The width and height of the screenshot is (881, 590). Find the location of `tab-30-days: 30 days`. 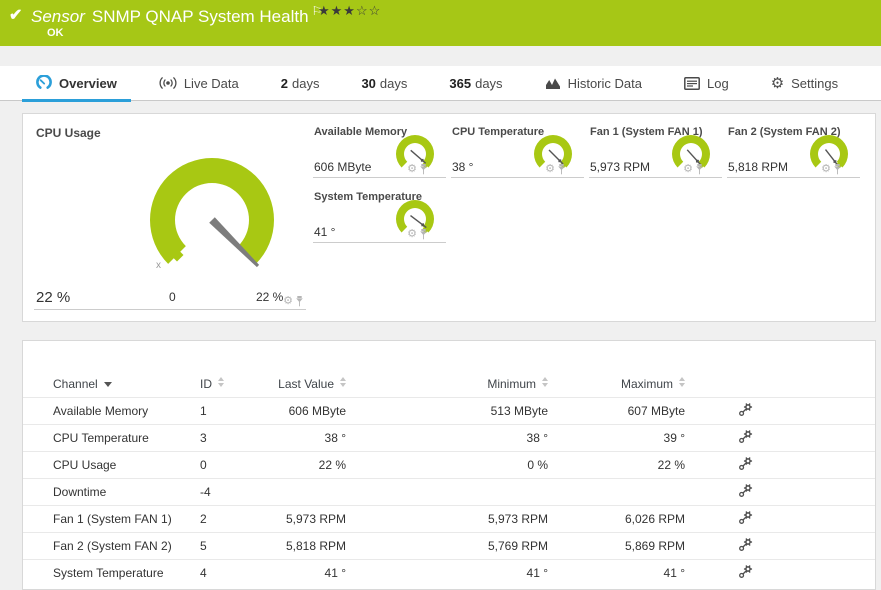

tab-30-days: 30 days is located at coordinates (384, 83).